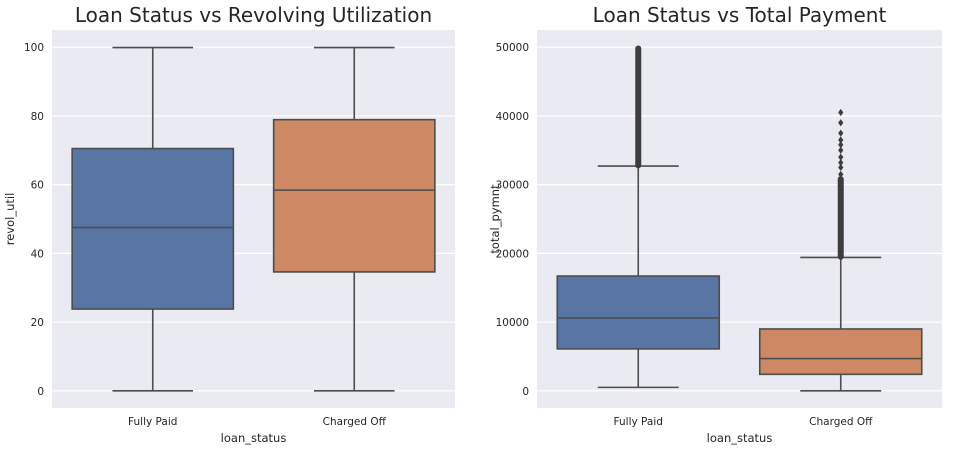 The image size is (955, 449). I want to click on chart-title: Loan Status vs Revolving Utilization, so click(253, 15).